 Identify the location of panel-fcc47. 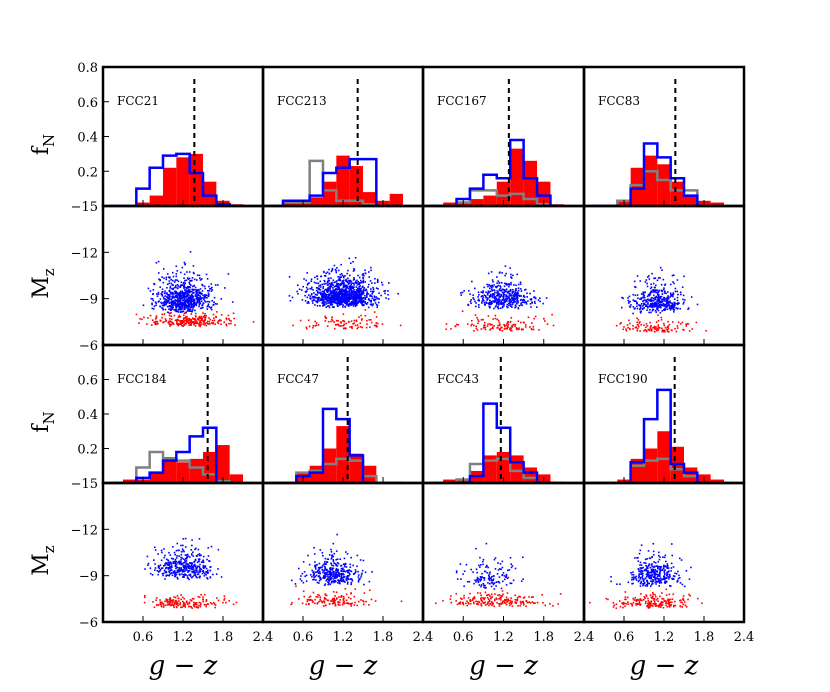
(343, 483).